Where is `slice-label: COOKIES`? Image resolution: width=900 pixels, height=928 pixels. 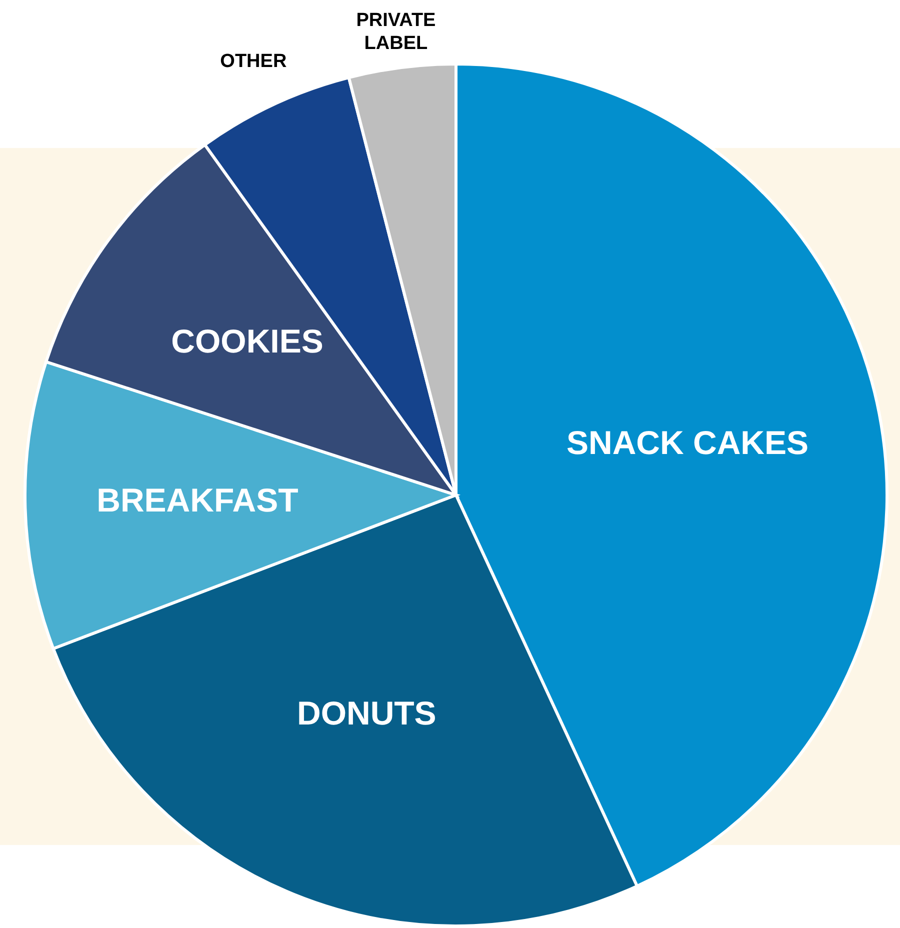 slice-label: COOKIES is located at coordinates (247, 341).